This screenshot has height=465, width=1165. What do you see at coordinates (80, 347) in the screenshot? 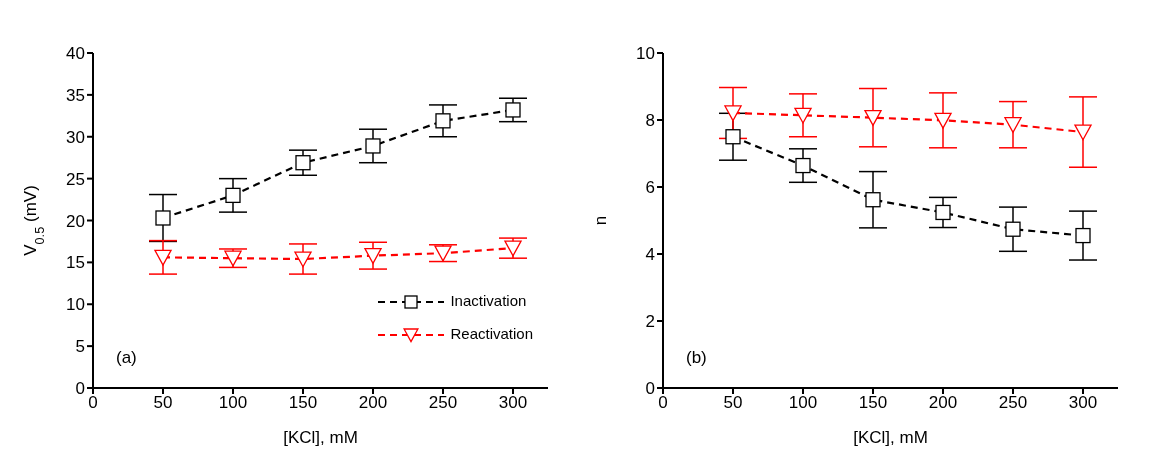
I see `y-tick-label: 5` at bounding box center [80, 347].